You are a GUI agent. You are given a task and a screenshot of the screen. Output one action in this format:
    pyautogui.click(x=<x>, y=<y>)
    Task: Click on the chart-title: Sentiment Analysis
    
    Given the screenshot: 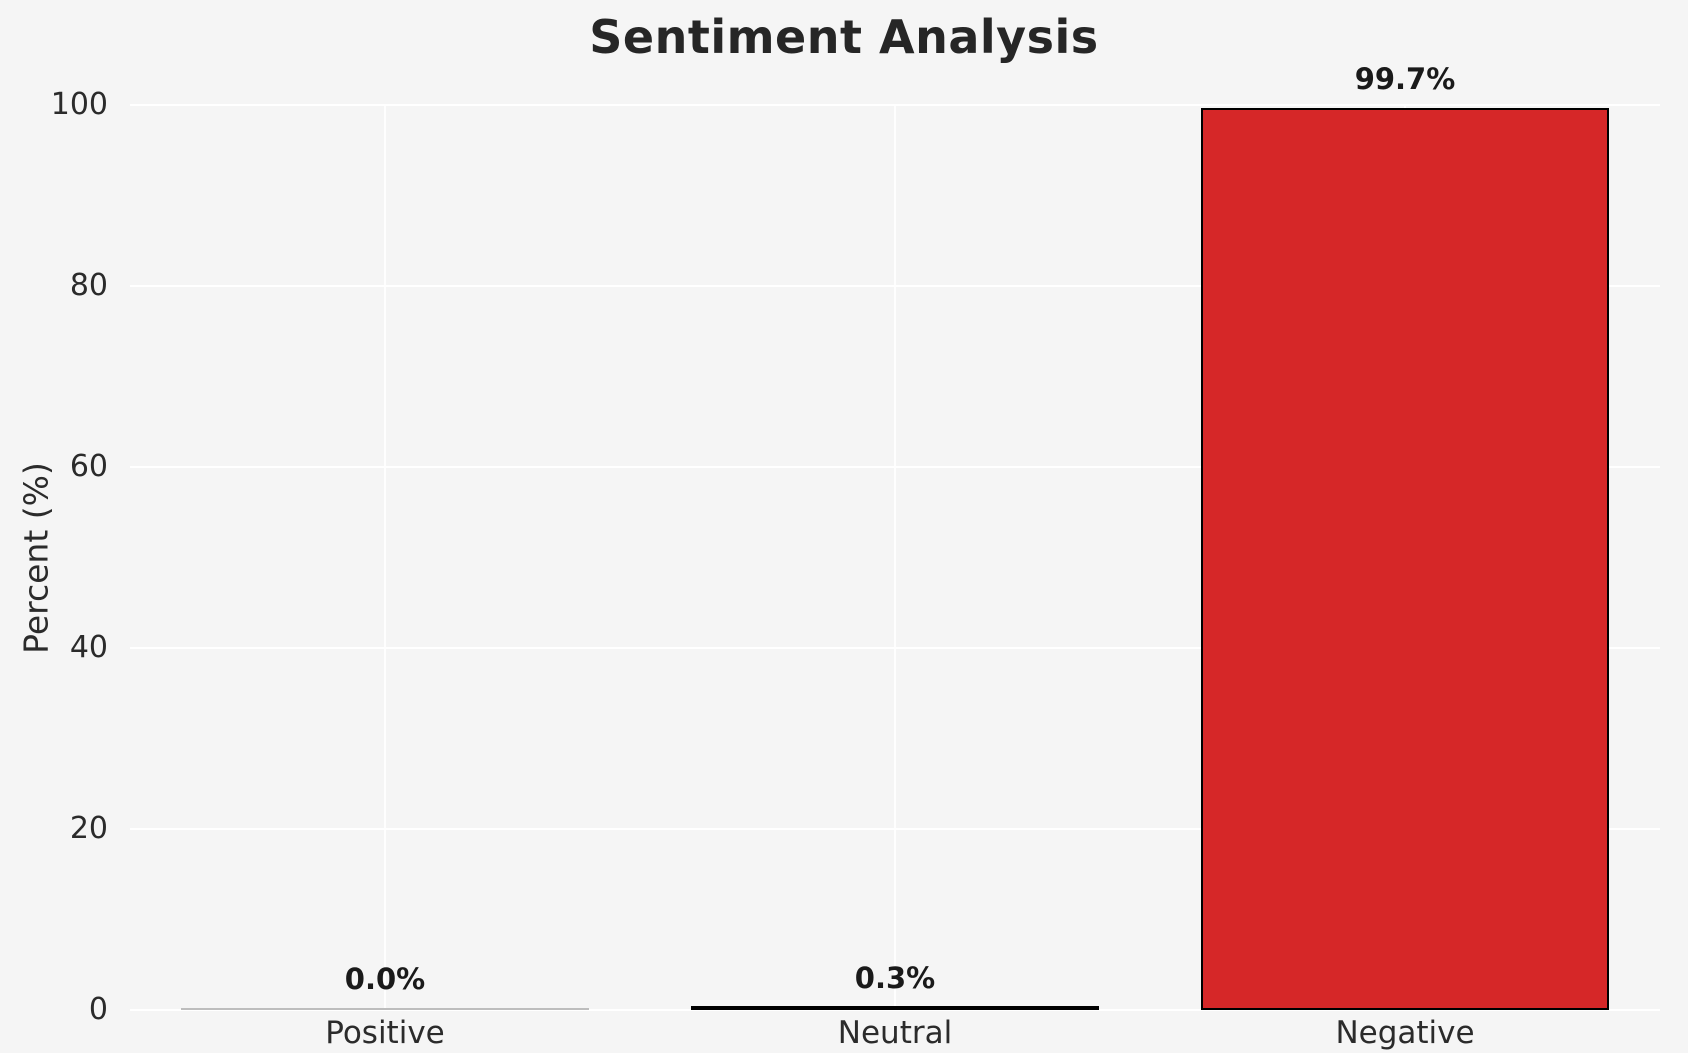 What is the action you would take?
    pyautogui.click(x=844, y=37)
    